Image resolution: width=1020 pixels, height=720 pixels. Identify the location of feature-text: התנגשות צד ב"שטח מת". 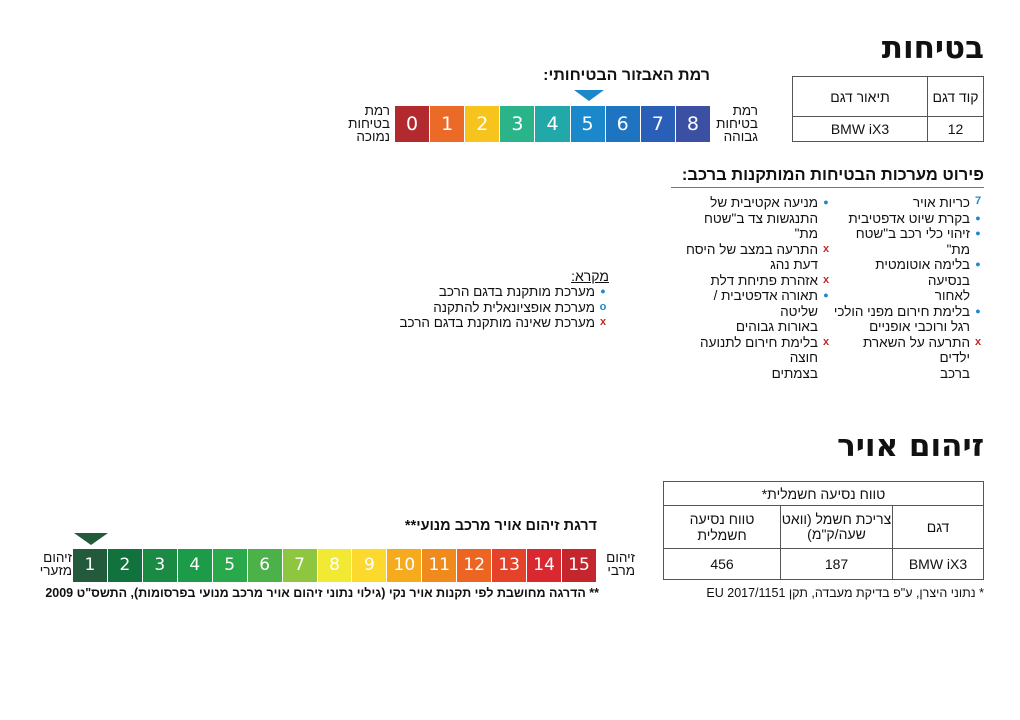
(760, 226).